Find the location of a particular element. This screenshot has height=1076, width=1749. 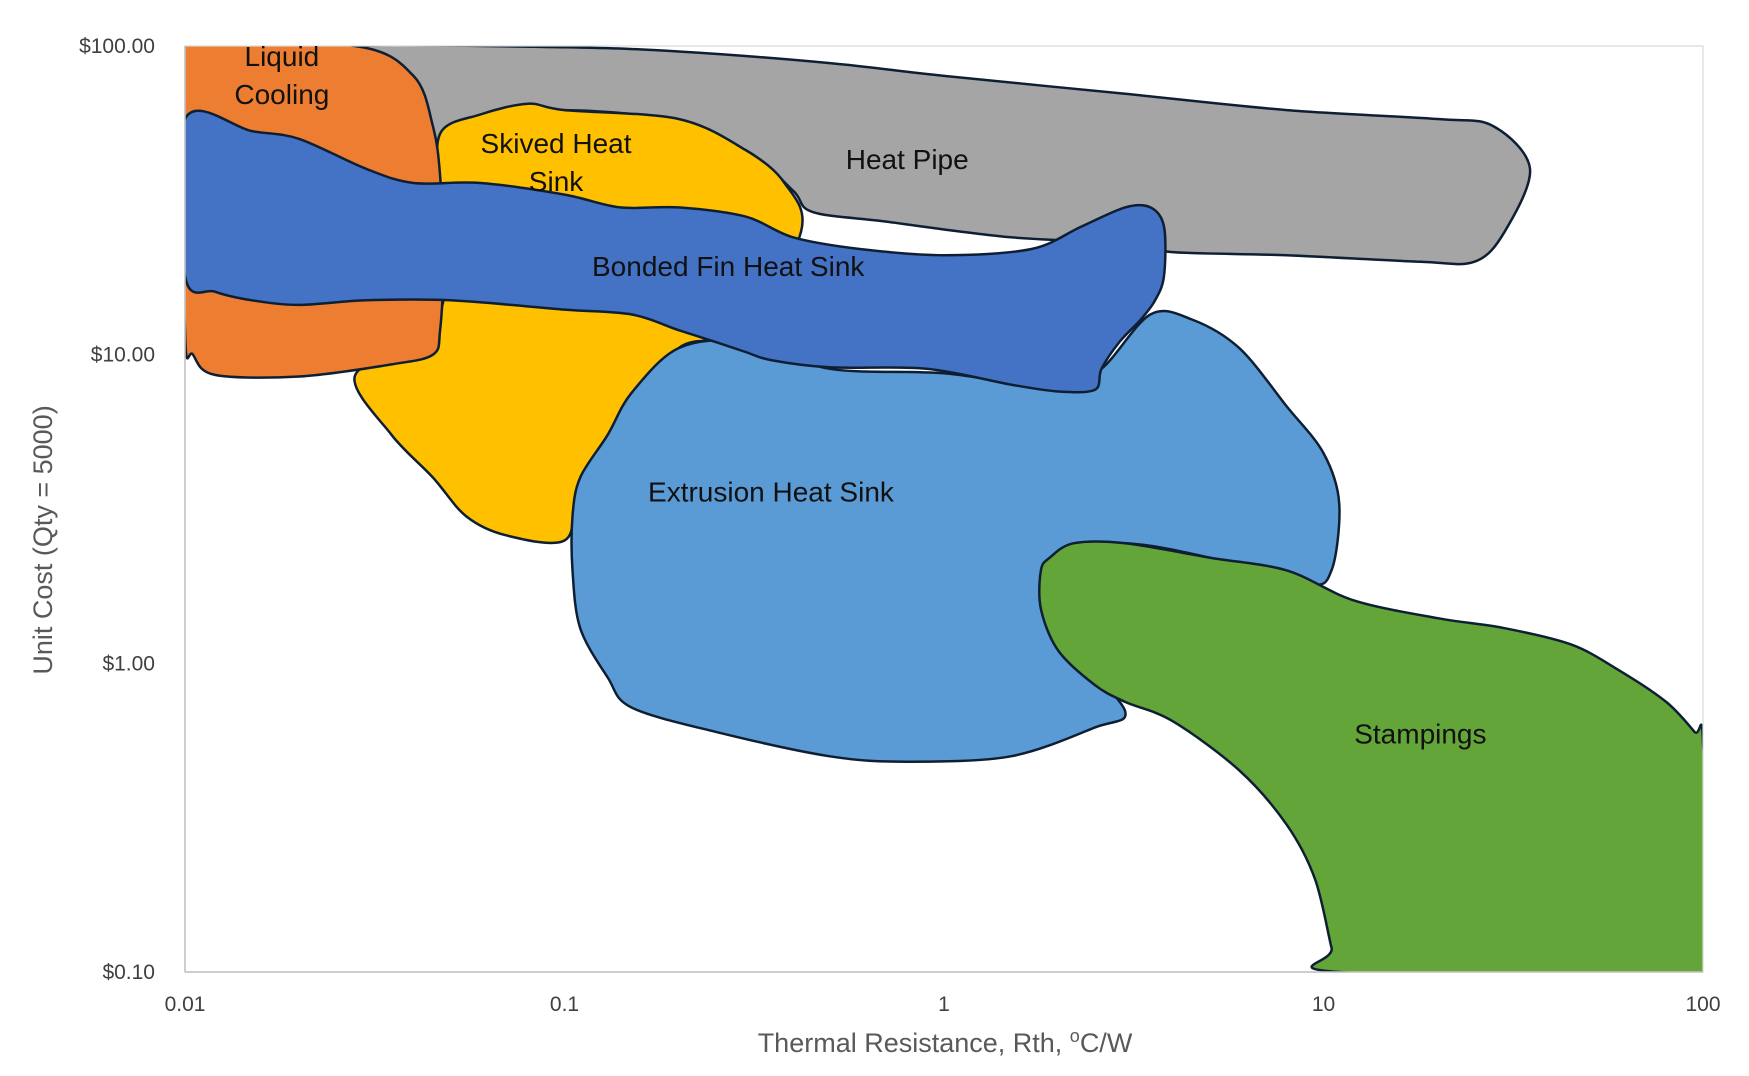

region-label-heat-pipe: Heat Pipe is located at coordinates (907, 159).